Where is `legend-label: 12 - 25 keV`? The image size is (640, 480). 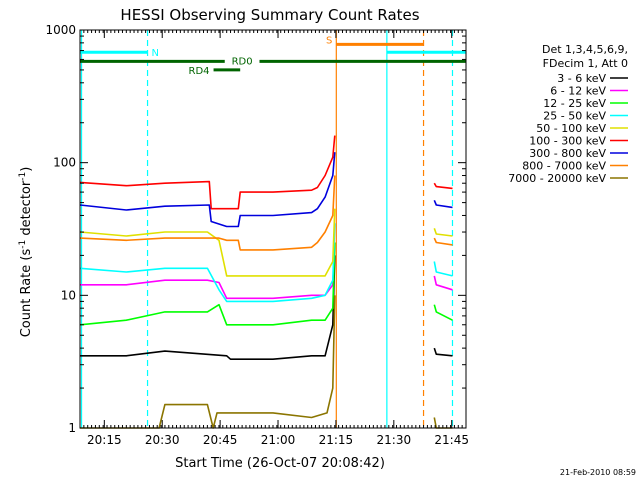
legend-label: 12 - 25 keV is located at coordinates (574, 103).